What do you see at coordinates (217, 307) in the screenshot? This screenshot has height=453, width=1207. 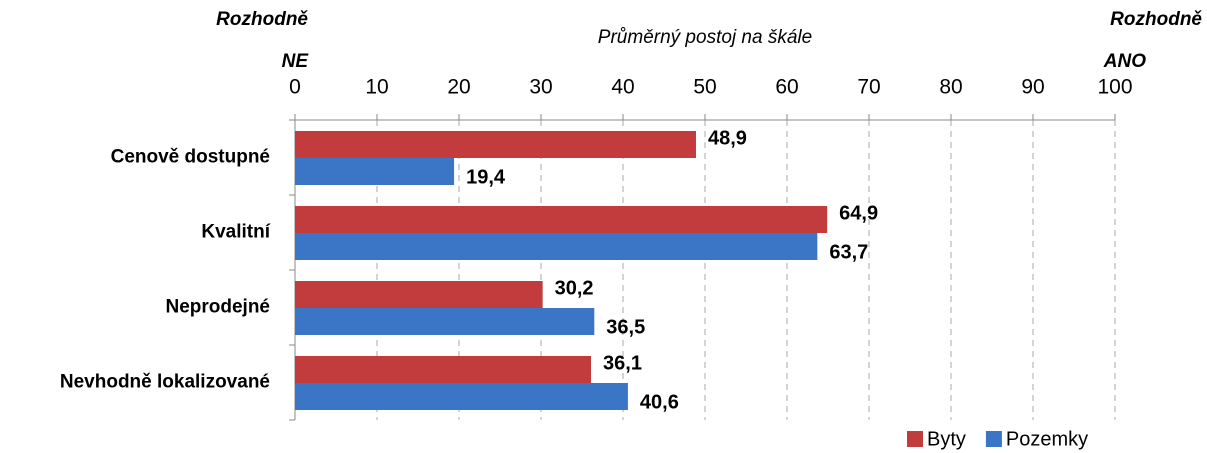 I see `category-label: Neprodejné` at bounding box center [217, 307].